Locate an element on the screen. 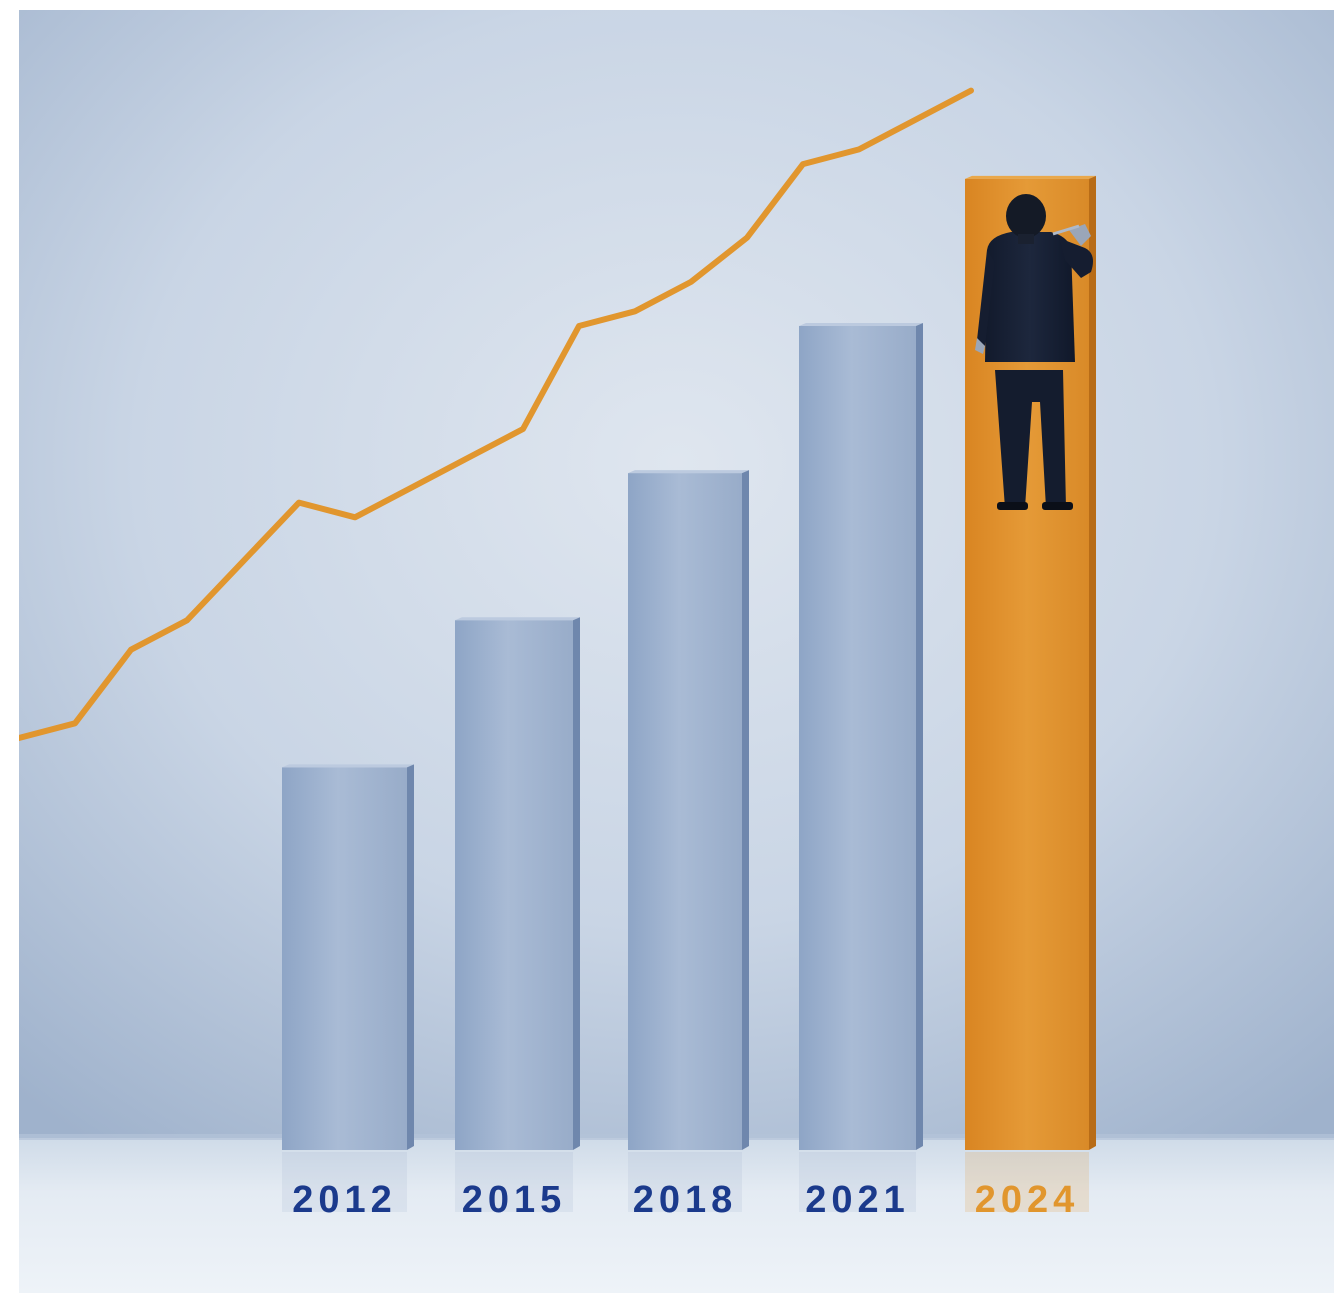 The height and width of the screenshot is (1303, 1334). businessman-neck is located at coordinates (1026, 239).